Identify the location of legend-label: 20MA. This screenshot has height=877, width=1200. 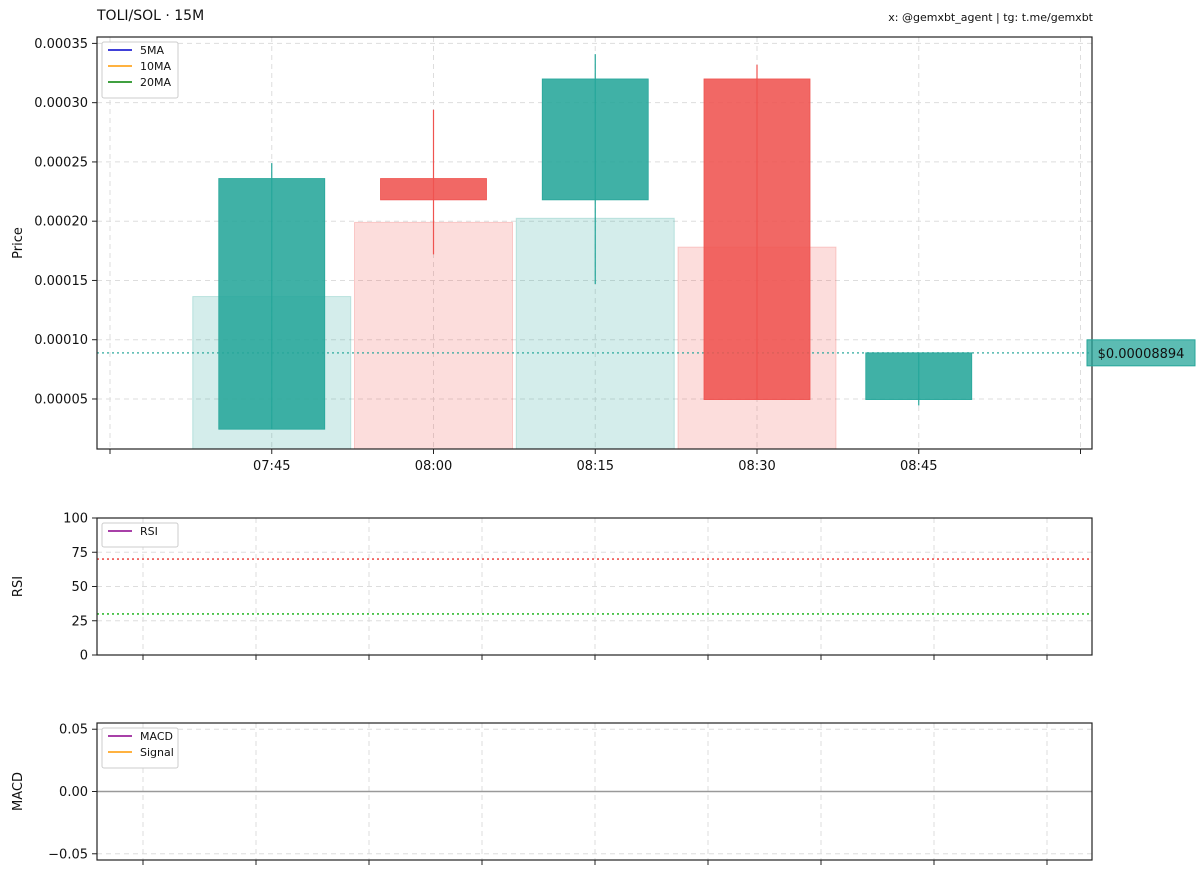
(155, 82).